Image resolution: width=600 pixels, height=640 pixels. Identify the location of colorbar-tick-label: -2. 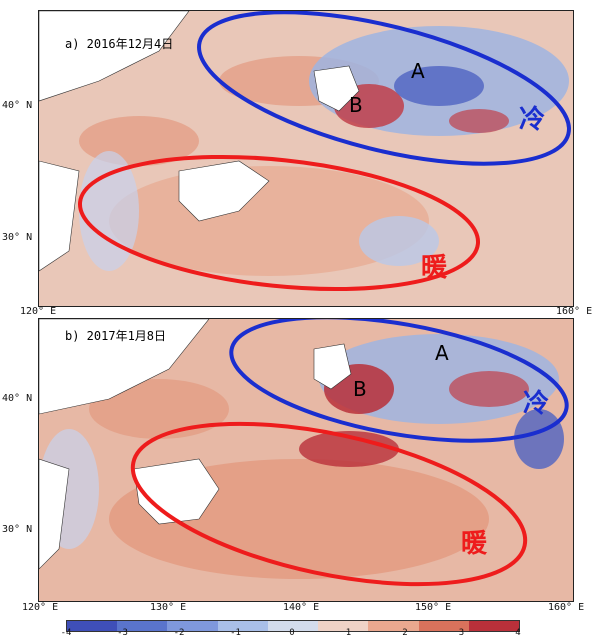
(179, 633).